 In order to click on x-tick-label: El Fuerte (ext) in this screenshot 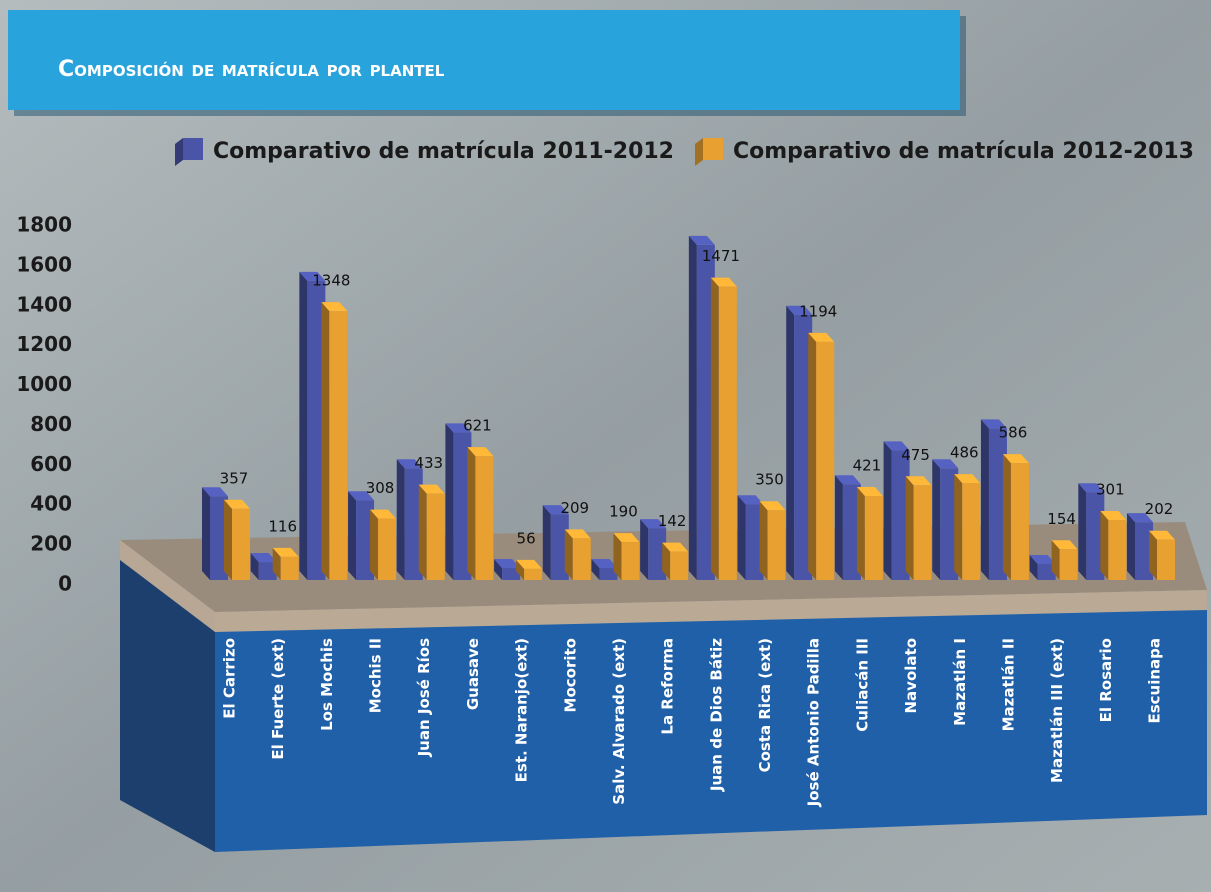, I will do `click(278, 699)`.